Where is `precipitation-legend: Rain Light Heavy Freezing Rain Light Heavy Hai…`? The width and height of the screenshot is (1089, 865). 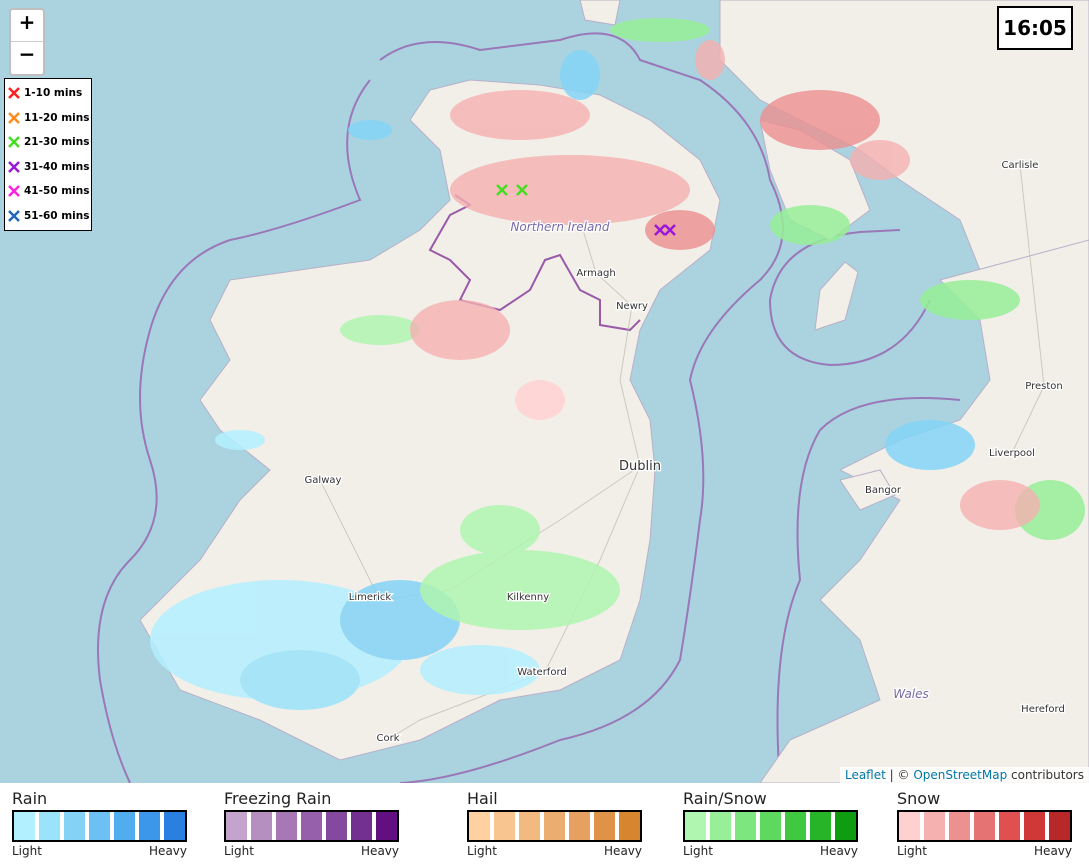
precipitation-legend: Rain Light Heavy Freezing Rain Light Heavy Hai… is located at coordinates (544, 824).